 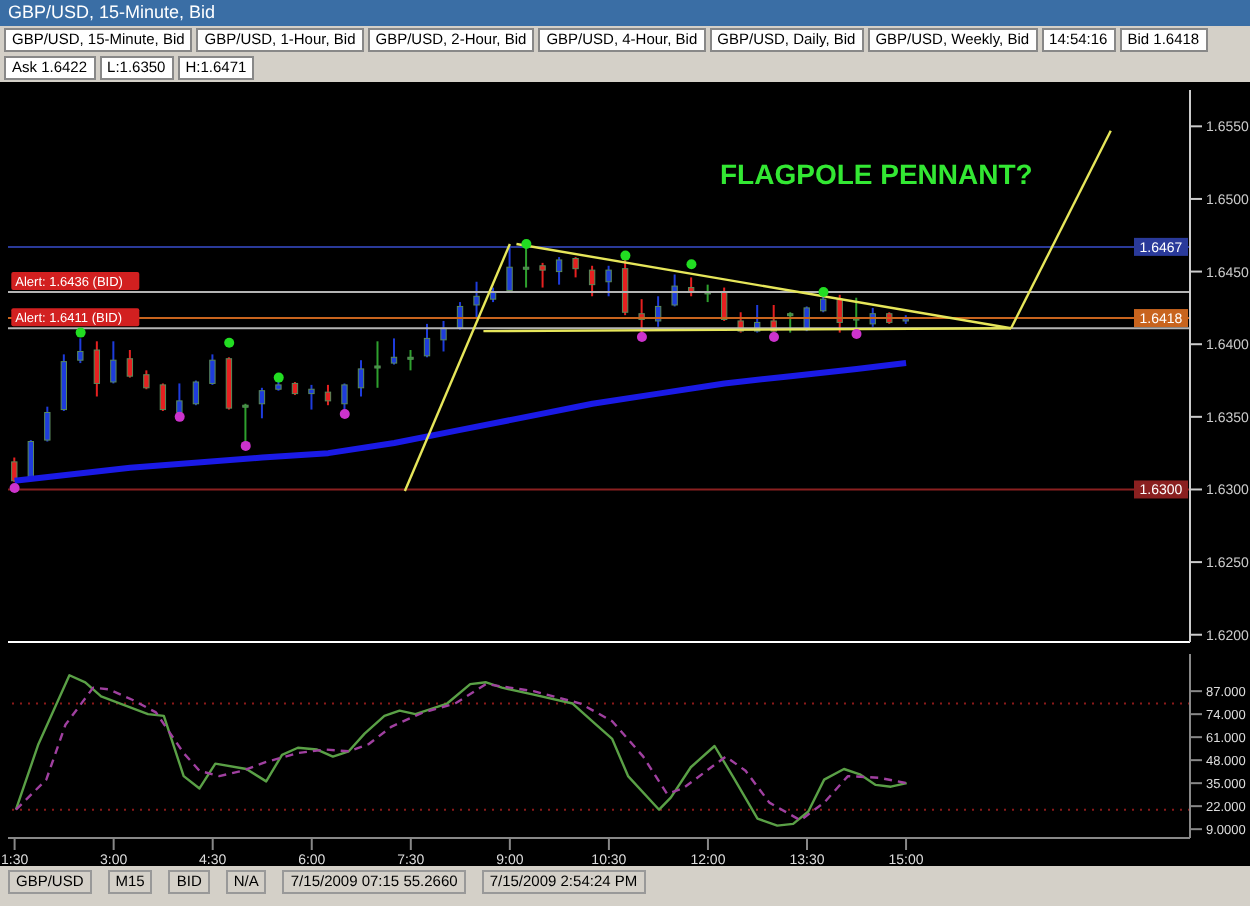 I want to click on annotation: FLAGPOLE PENNANT?, so click(x=876, y=174).